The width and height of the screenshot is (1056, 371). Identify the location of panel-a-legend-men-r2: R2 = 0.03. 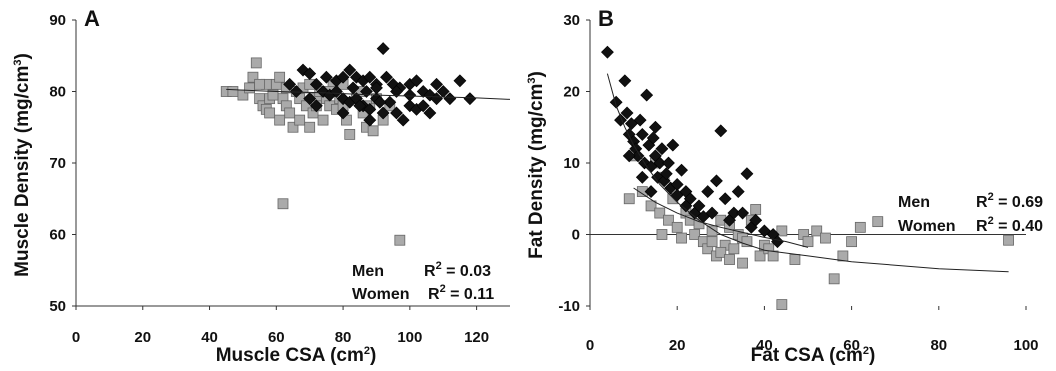
(457, 270).